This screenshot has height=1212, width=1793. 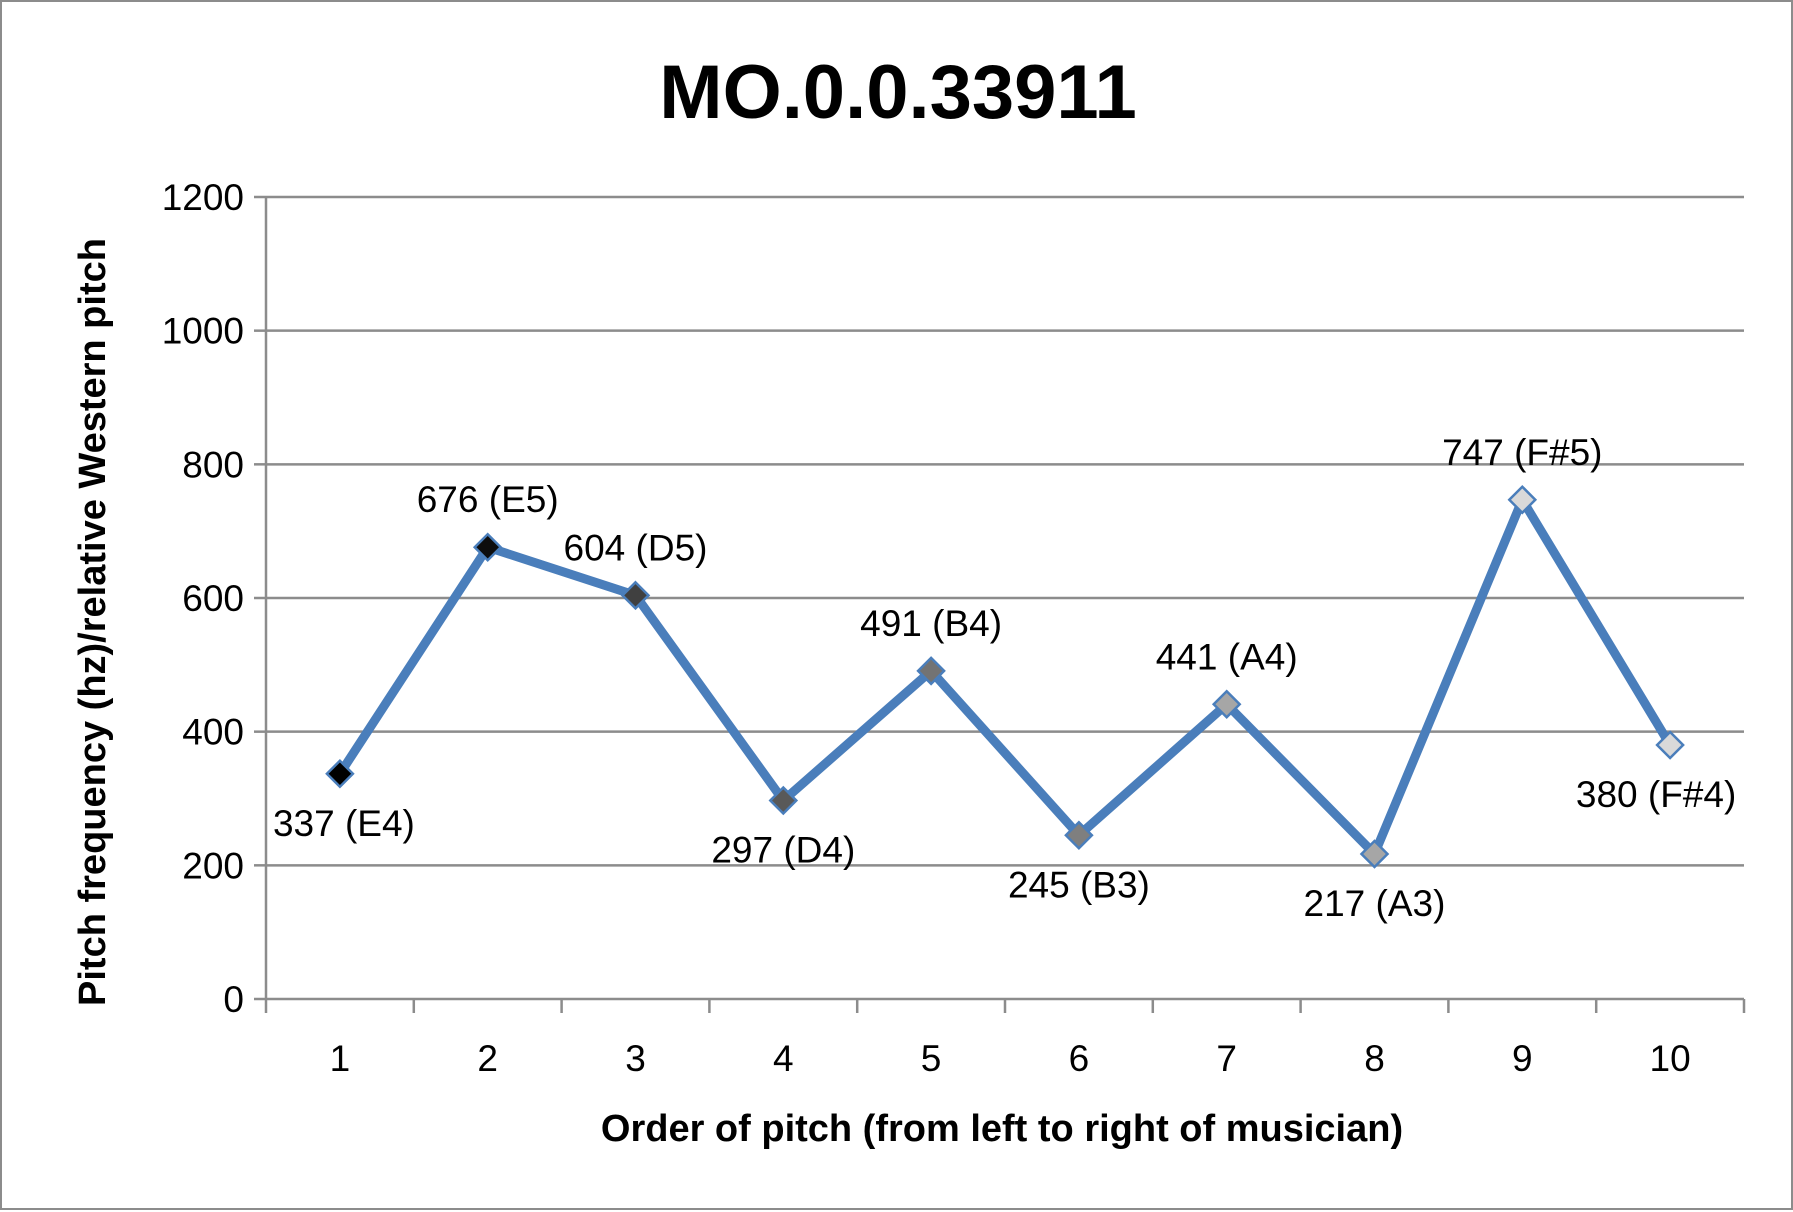 What do you see at coordinates (1227, 656) in the screenshot?
I see `data-label: 441 (A4)` at bounding box center [1227, 656].